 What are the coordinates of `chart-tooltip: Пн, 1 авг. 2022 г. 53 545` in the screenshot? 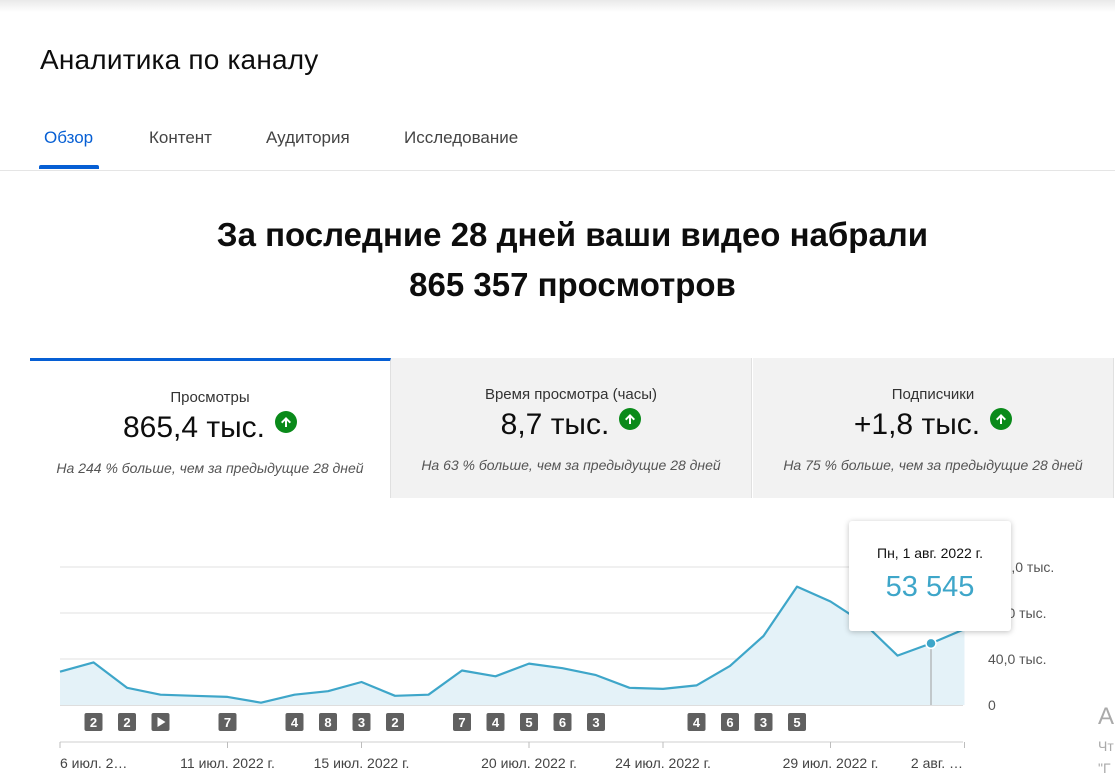 It's located at (930, 576).